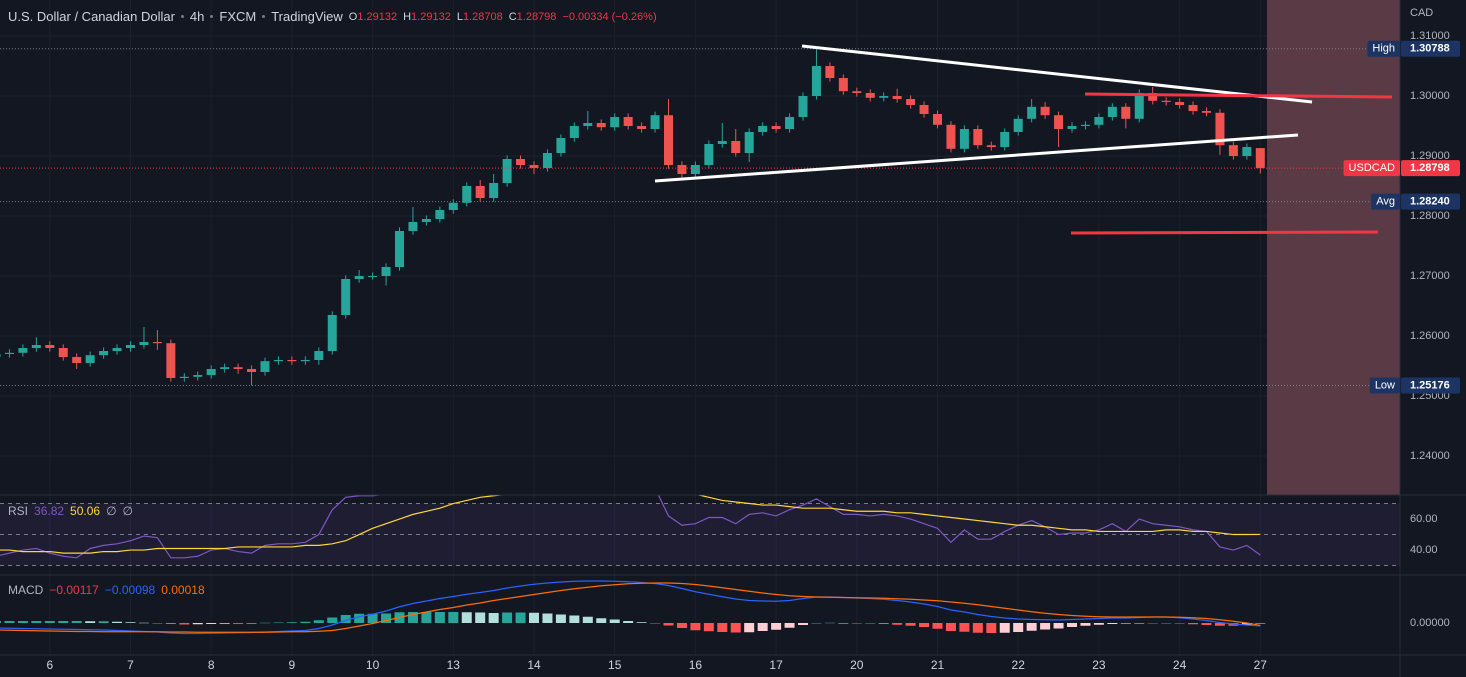  Describe the element at coordinates (74, 590) in the screenshot. I see `pane-legend: −0.00117` at that location.